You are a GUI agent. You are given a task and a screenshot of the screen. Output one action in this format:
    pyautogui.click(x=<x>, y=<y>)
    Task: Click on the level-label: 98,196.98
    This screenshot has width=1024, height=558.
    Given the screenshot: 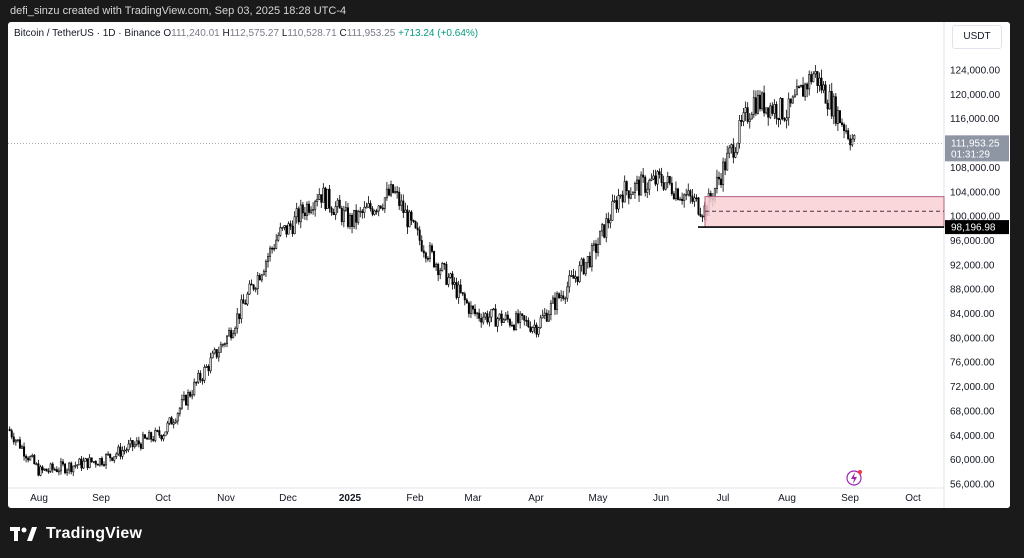 What is the action you would take?
    pyautogui.click(x=973, y=228)
    